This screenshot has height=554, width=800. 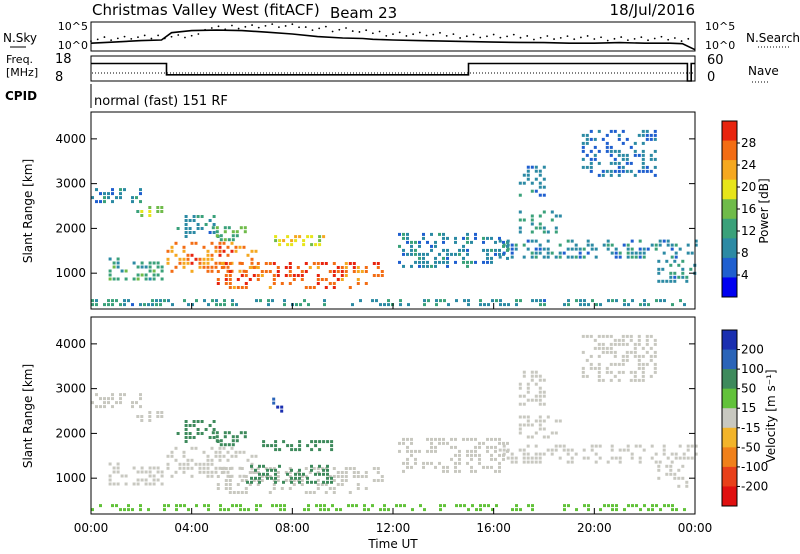 I want to click on velocity-ylabel: Slant Range [km], so click(x=28, y=416).